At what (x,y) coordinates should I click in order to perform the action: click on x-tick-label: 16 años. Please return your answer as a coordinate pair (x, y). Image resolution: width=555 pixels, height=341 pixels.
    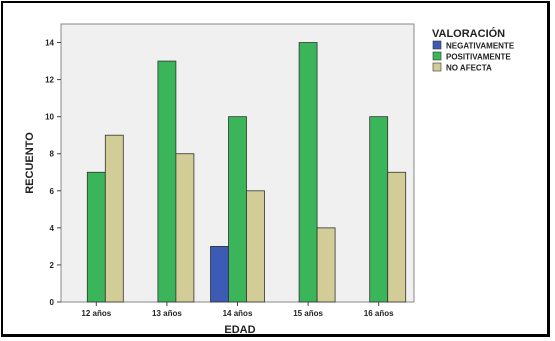
    Looking at the image, I should click on (379, 313).